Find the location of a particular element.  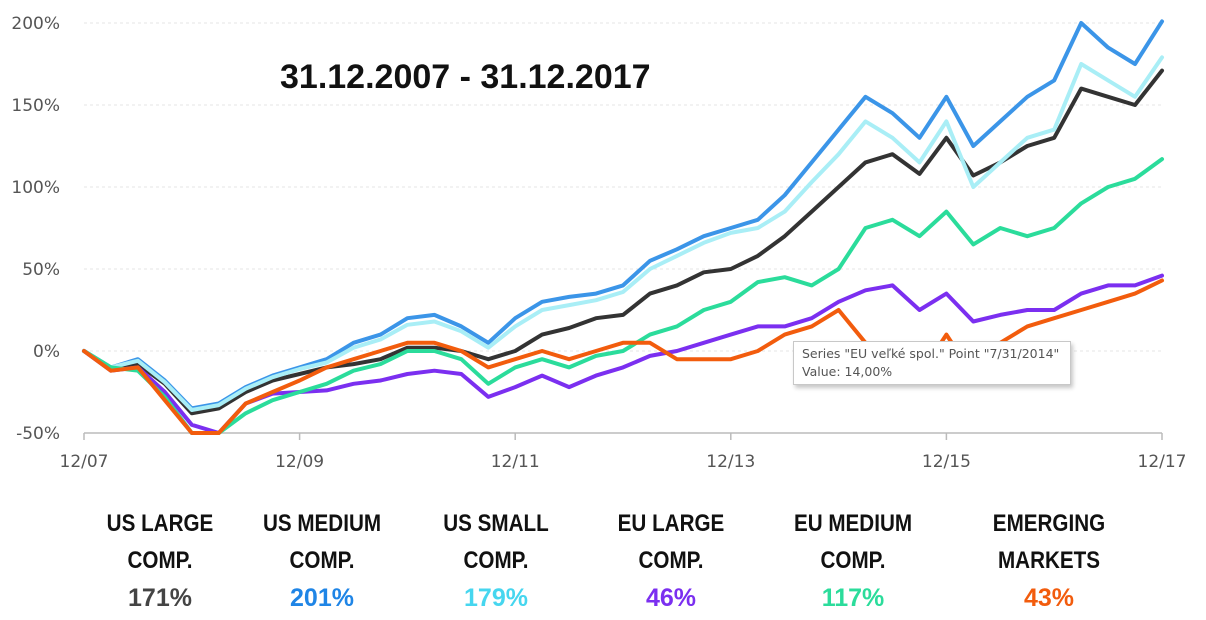

chart-title: 31.12.2007 - 31.12.2017 is located at coordinates (465, 77).